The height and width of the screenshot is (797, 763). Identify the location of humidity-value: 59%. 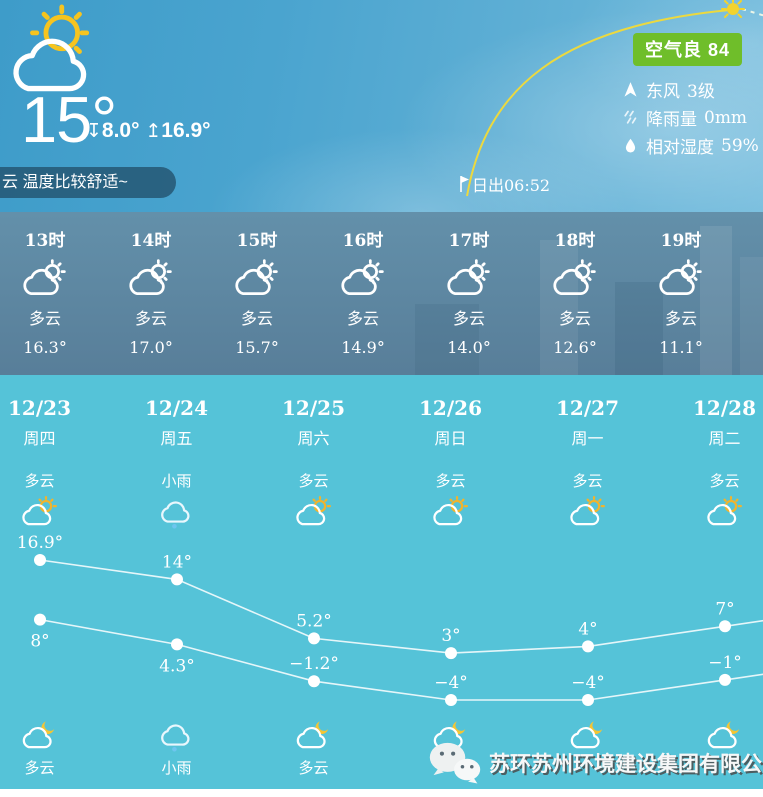
(740, 145).